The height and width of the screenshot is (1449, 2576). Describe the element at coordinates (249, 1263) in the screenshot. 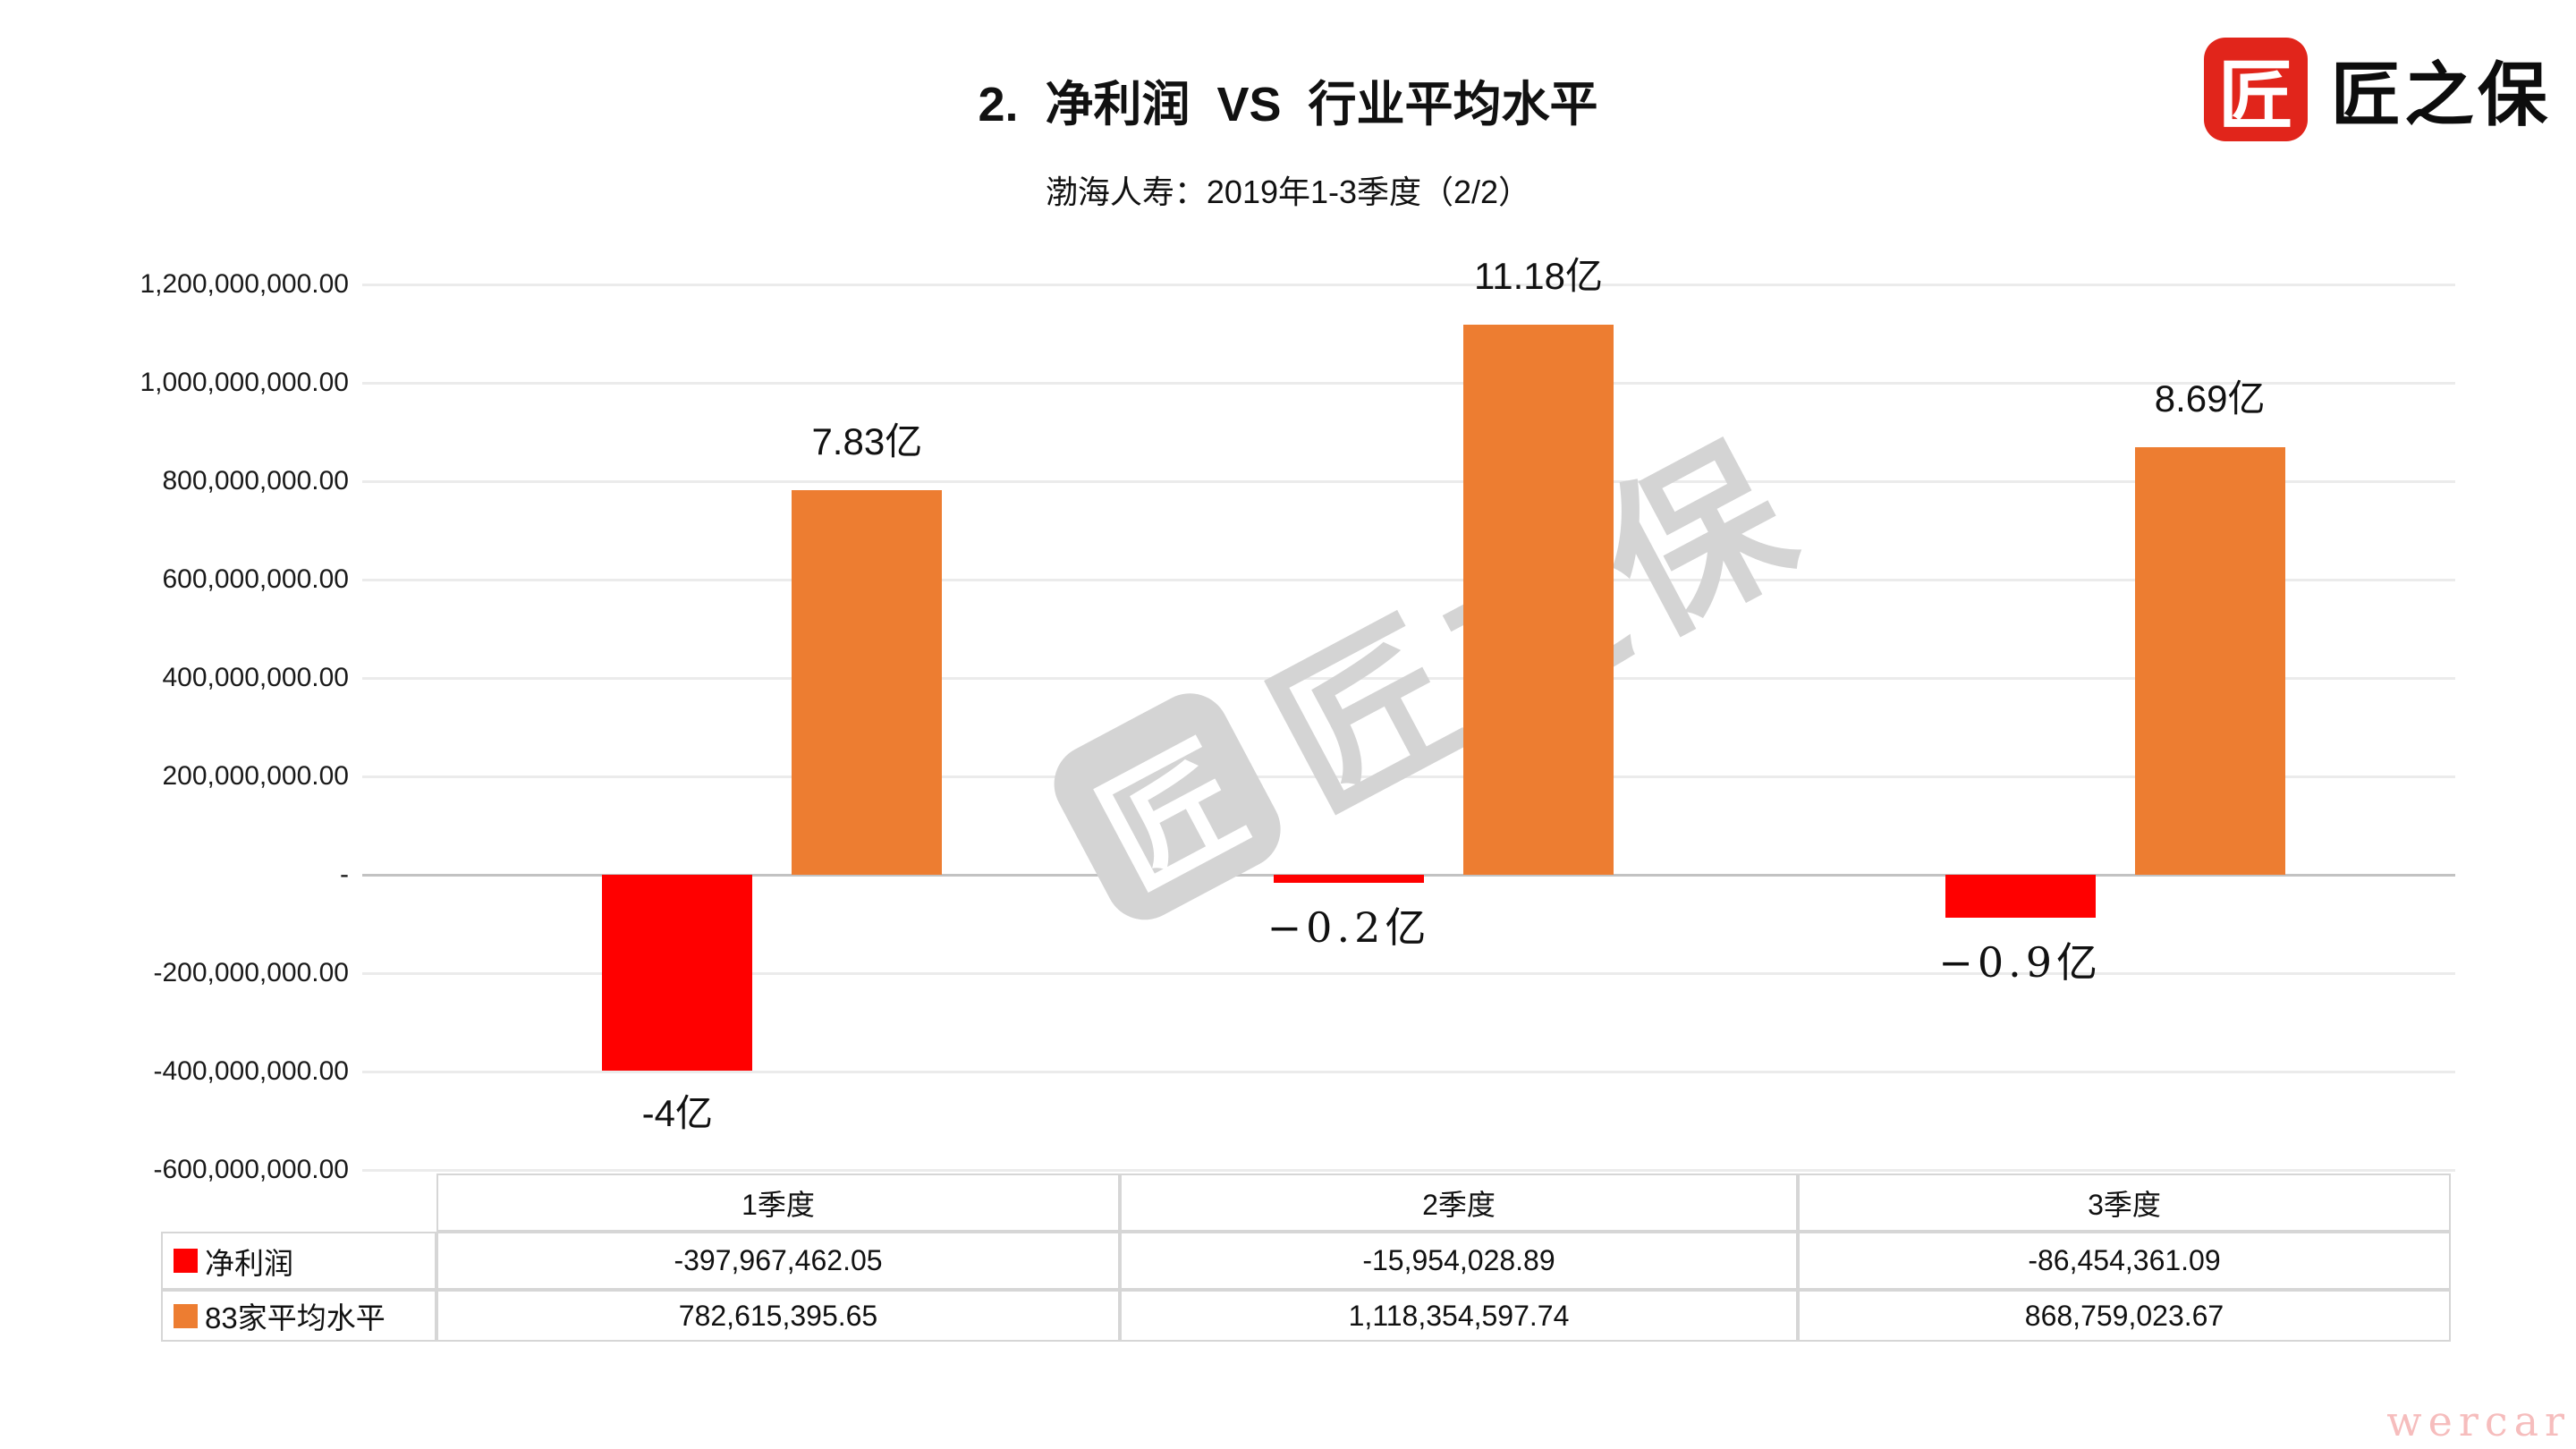

I see `legend-label: 净利润` at that location.